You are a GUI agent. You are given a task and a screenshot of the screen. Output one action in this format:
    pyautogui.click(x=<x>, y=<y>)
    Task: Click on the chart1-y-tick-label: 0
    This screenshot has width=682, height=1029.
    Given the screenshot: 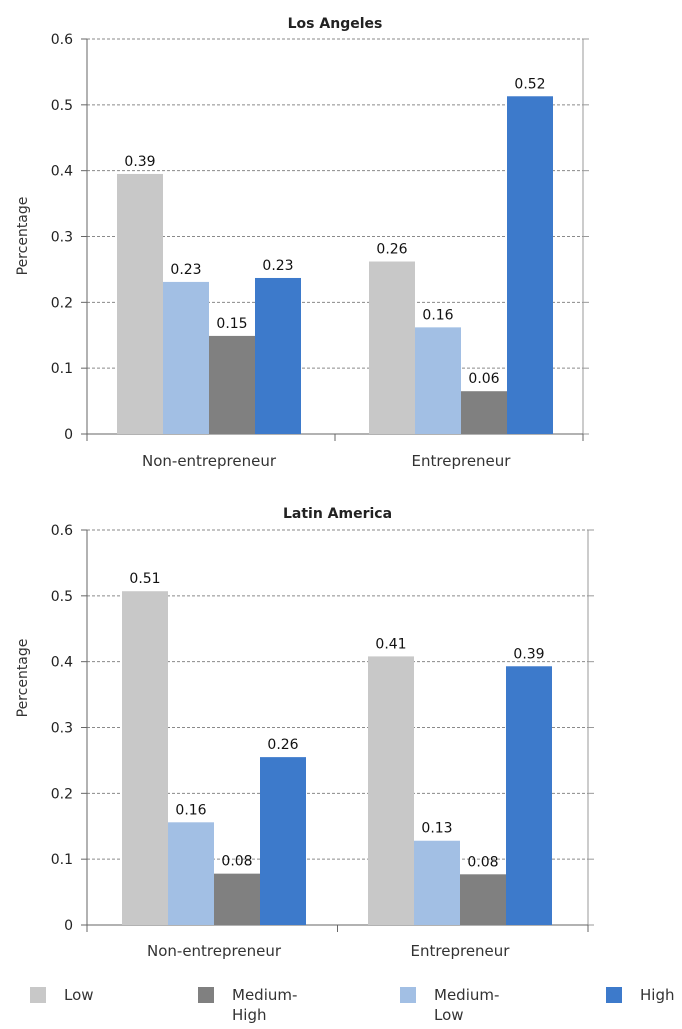 What is the action you would take?
    pyautogui.click(x=68, y=435)
    